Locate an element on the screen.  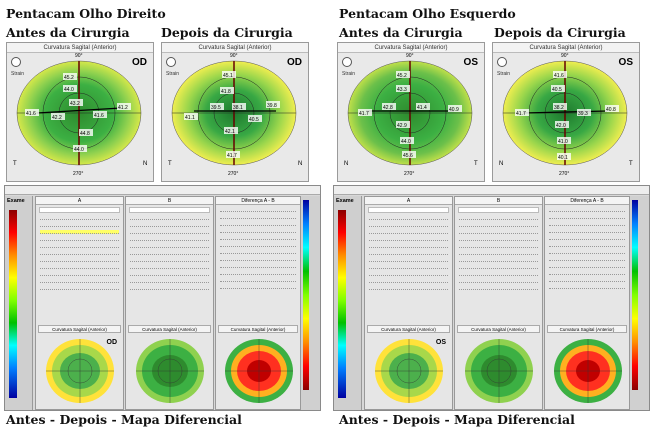
map-value: 38.2 is located at coordinates (559, 108).